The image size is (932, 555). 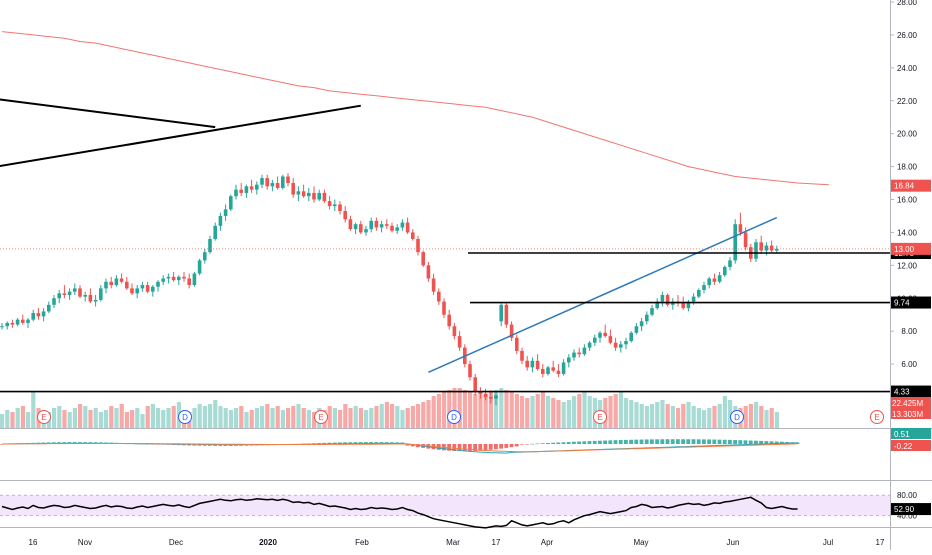 I want to click on time-tick-label: Apr, so click(x=547, y=542).